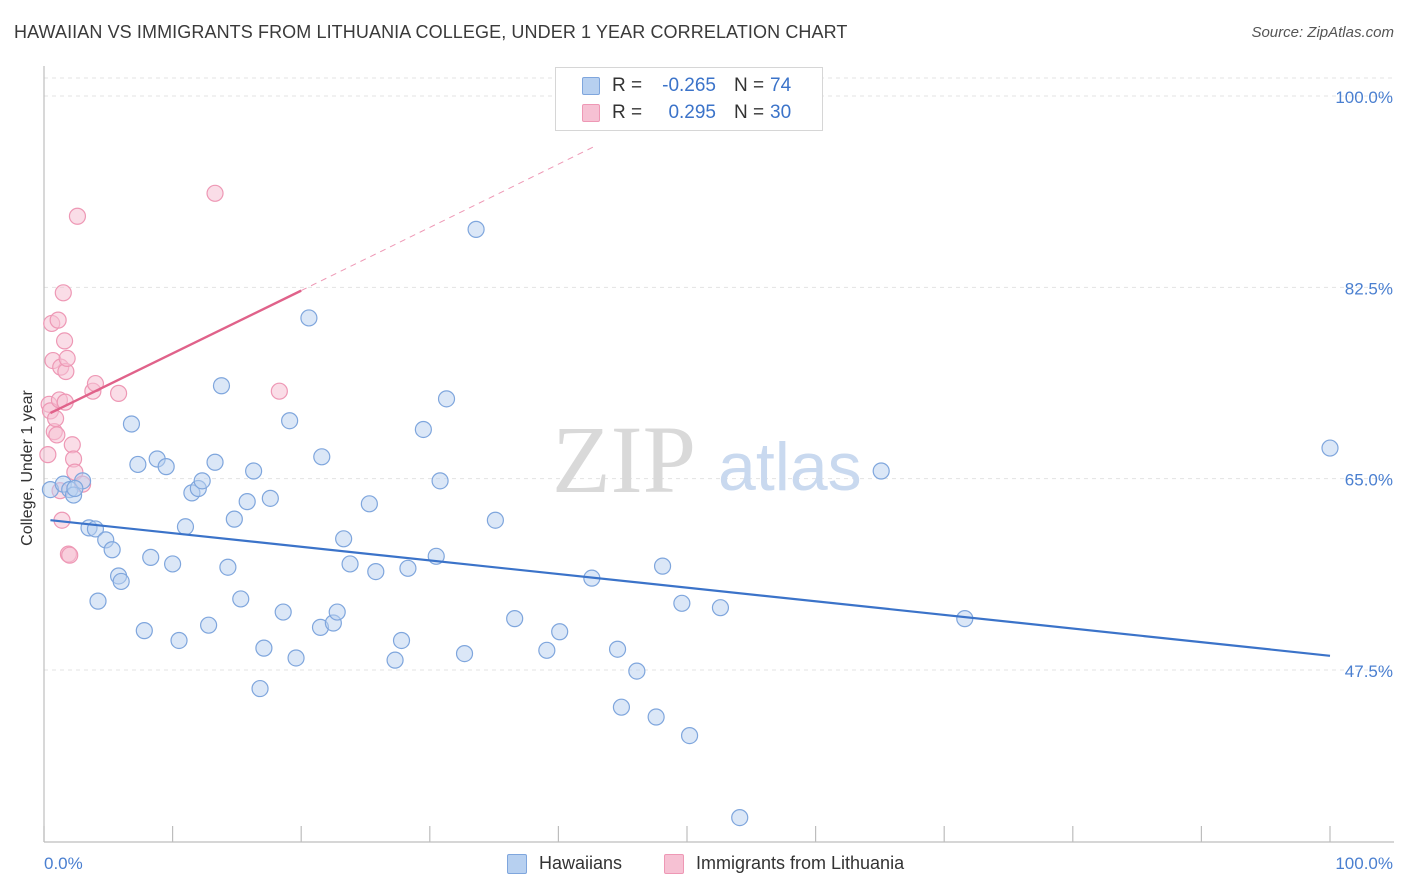 The height and width of the screenshot is (892, 1406). I want to click on legend-row-hawaiians: R = -0.265 N = 74, so click(689, 87).